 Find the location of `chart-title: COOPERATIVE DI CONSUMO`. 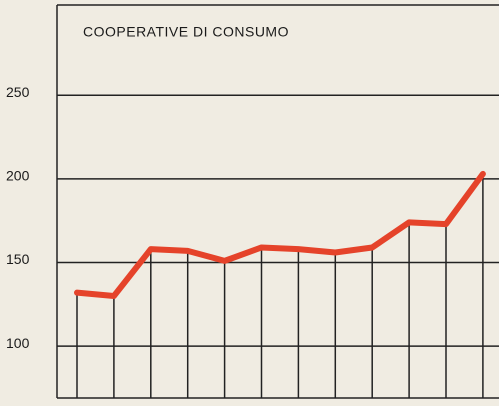

chart-title: COOPERATIVE DI CONSUMO is located at coordinates (186, 32).